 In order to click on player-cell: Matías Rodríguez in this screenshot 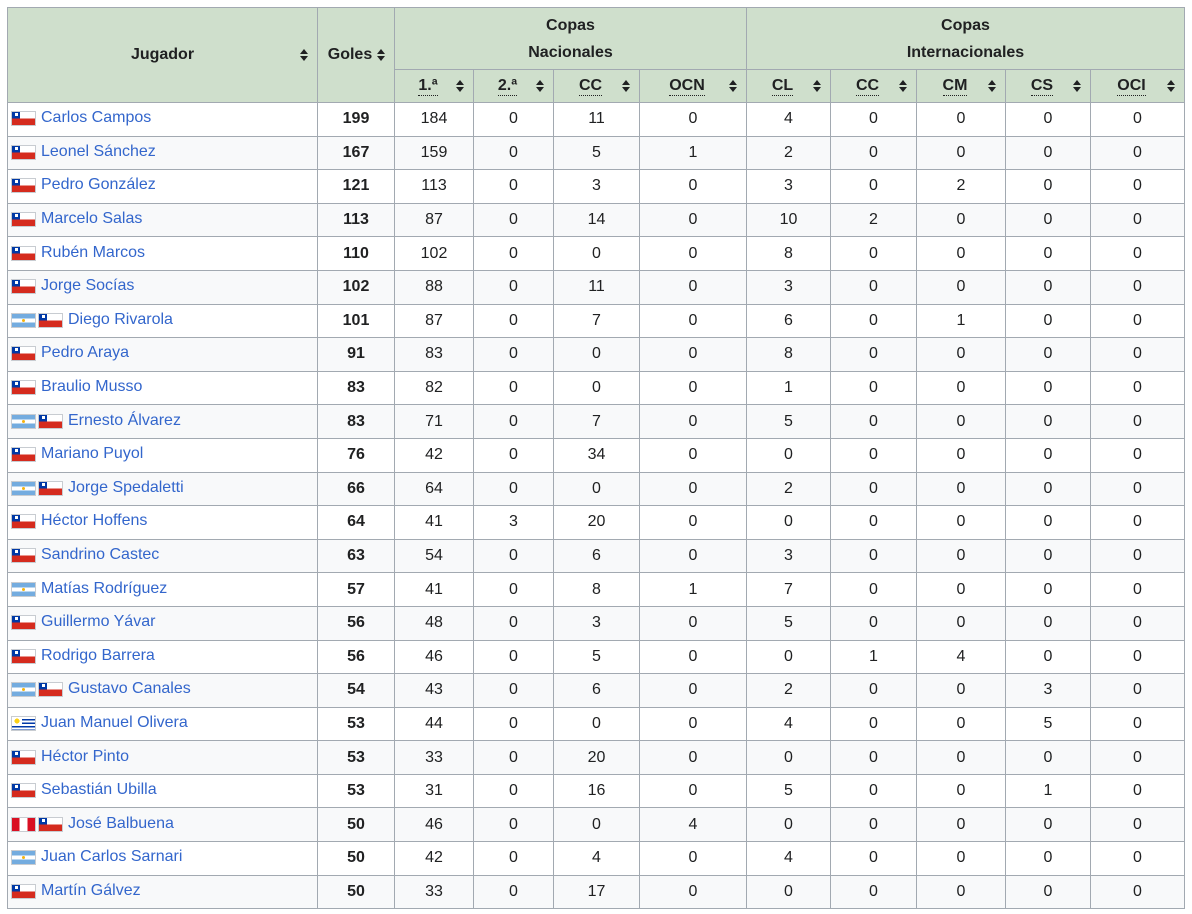, I will do `click(162, 589)`.